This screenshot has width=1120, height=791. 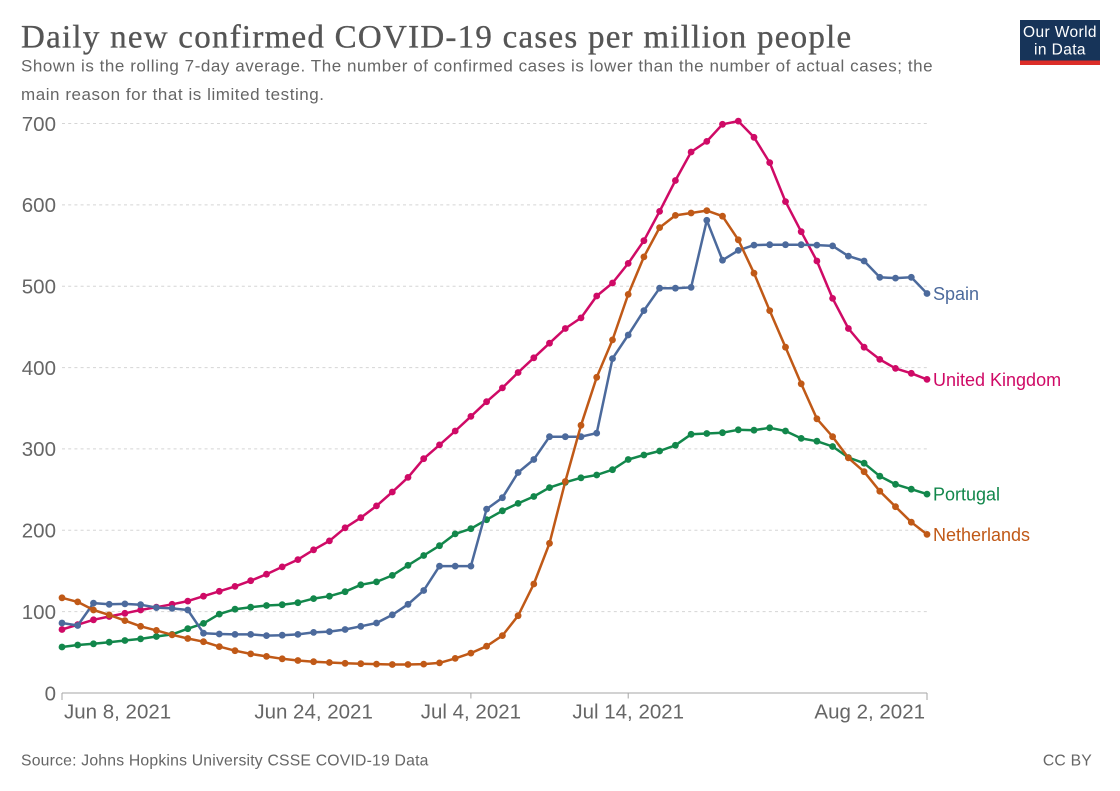 I want to click on svg-text: Aug 2, 2021, so click(x=869, y=712).